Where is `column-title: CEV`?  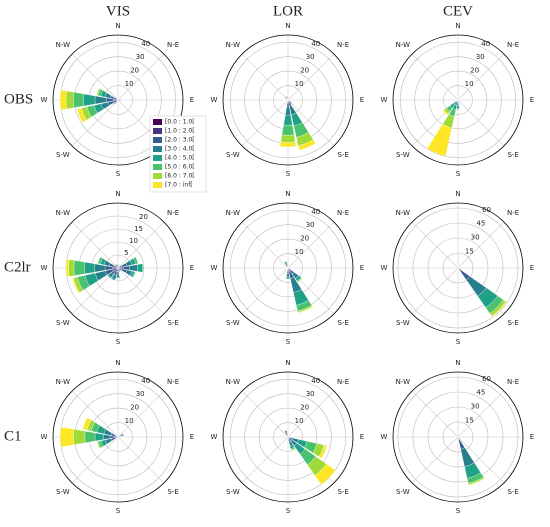
column-title: CEV is located at coordinates (458, 11).